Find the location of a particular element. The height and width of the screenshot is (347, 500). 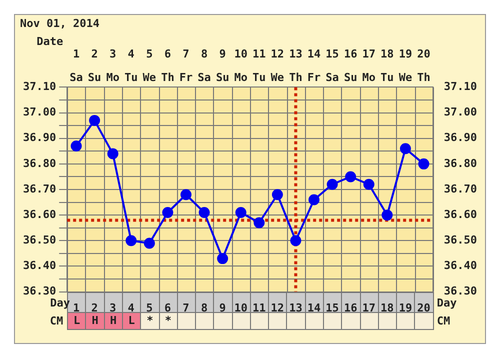

y-tick-label: 36.40 is located at coordinates (39, 265).